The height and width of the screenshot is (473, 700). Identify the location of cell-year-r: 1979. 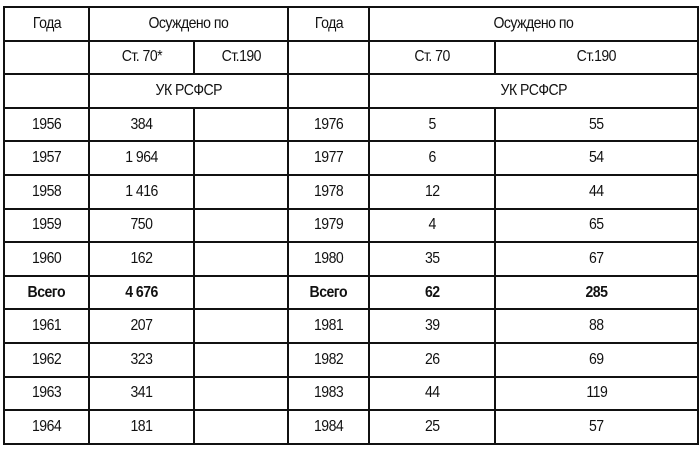
(328, 225).